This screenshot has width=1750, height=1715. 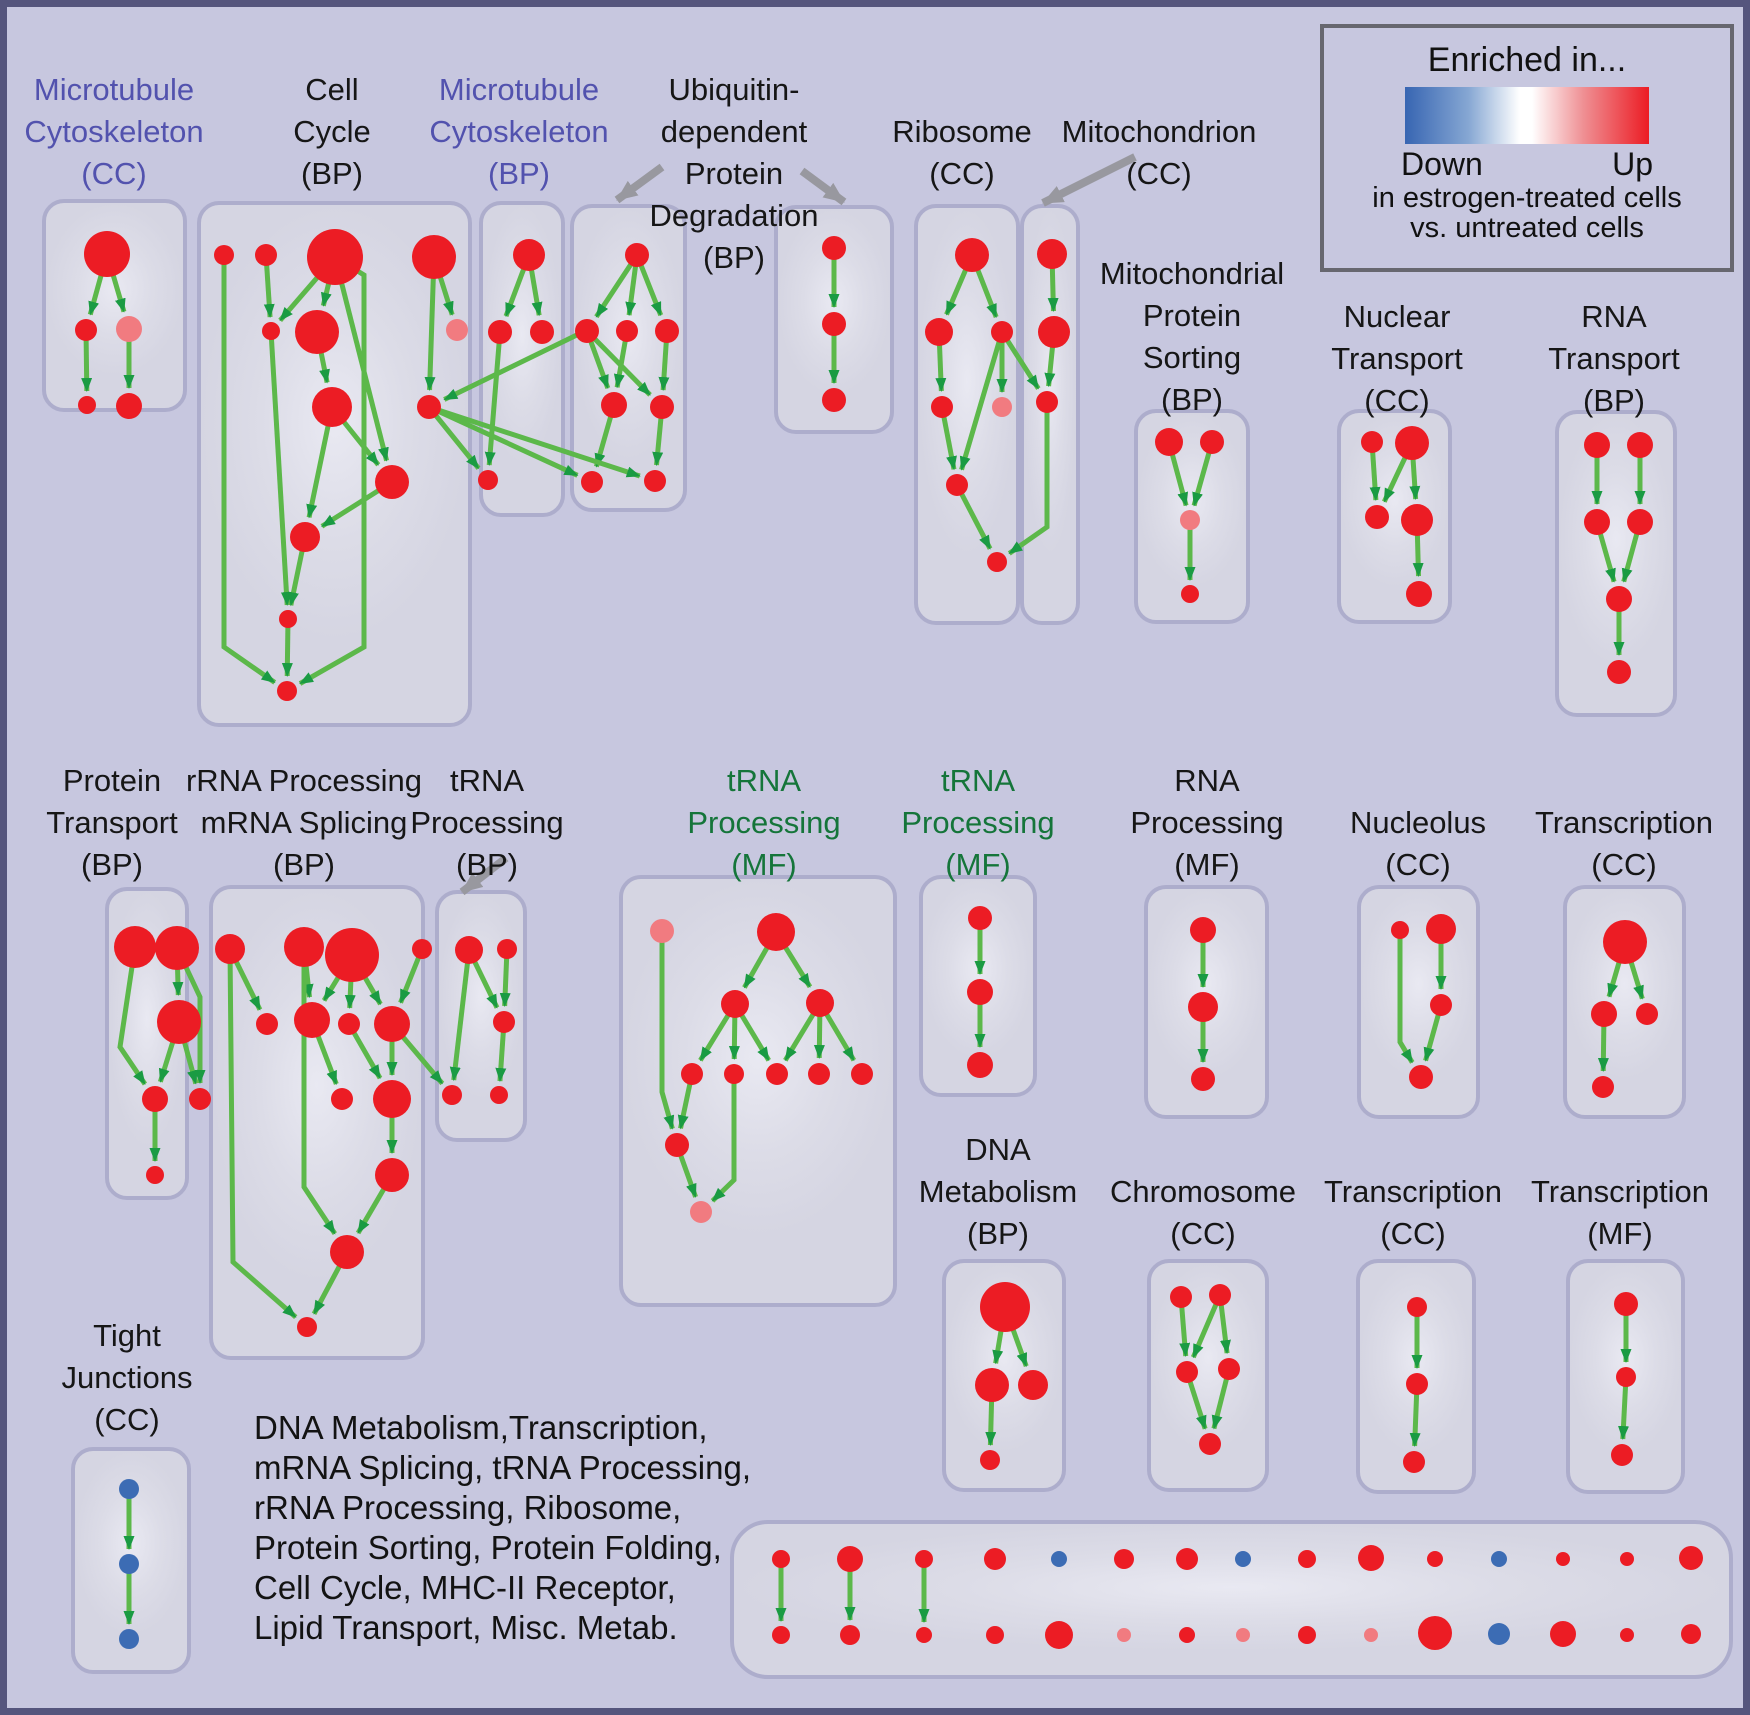 What do you see at coordinates (1418, 843) in the screenshot?
I see `nucleolus-cc-label: Nucleolus (CC)` at bounding box center [1418, 843].